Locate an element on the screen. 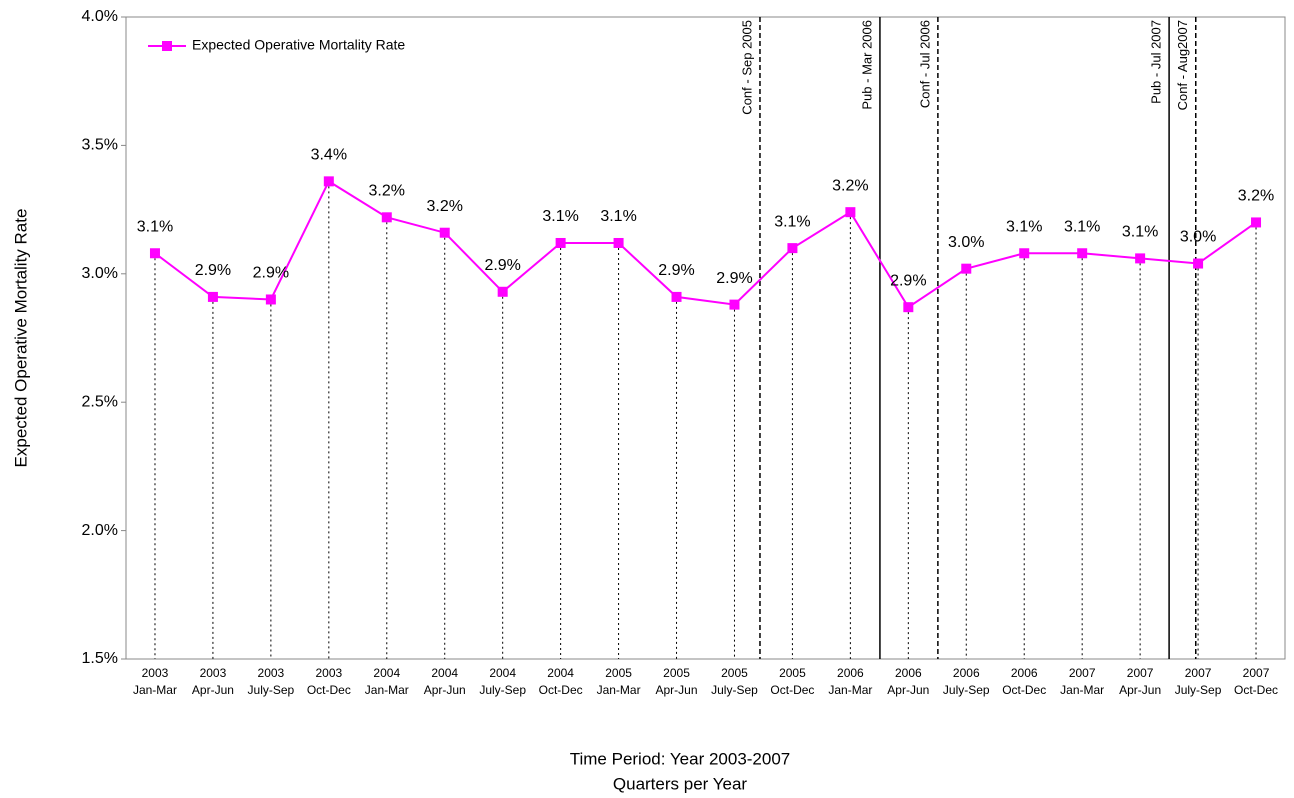  event-label: Conf - Sep 2005 is located at coordinates (746, 67).